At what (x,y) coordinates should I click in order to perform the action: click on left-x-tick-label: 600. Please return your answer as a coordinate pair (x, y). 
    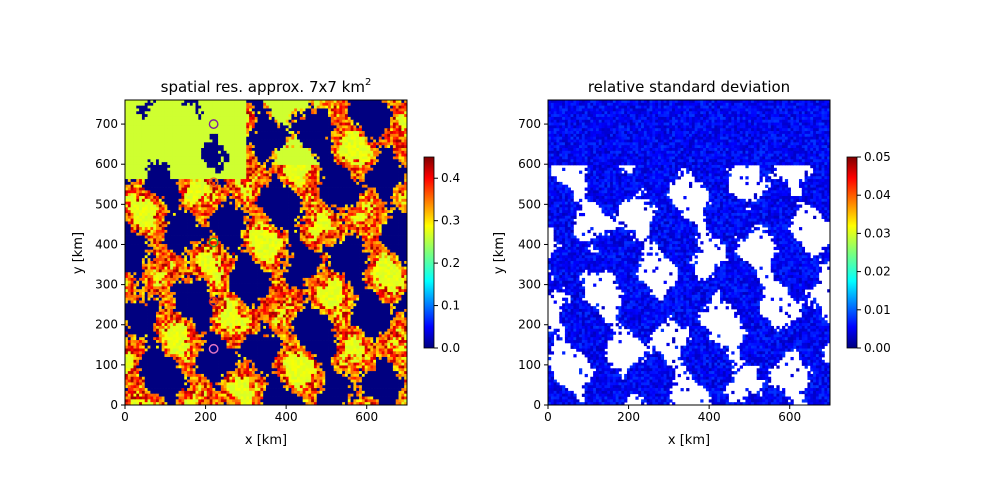
    Looking at the image, I should click on (366, 417).